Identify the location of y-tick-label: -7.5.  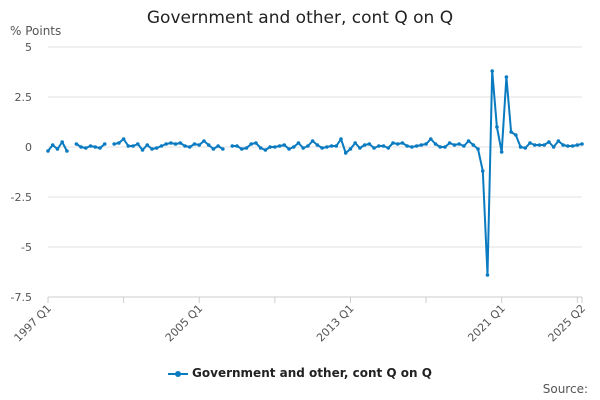
(21, 297).